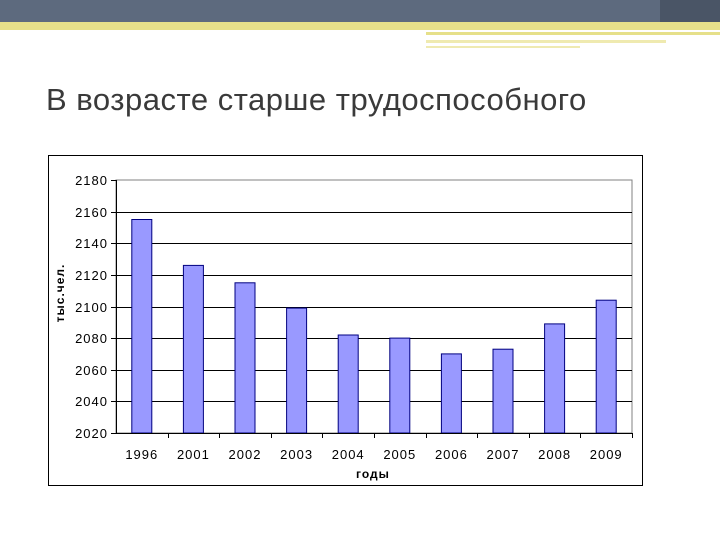 This screenshot has height=540, width=720. Describe the element at coordinates (690, 11) in the screenshot. I see `header-band-accent` at that location.